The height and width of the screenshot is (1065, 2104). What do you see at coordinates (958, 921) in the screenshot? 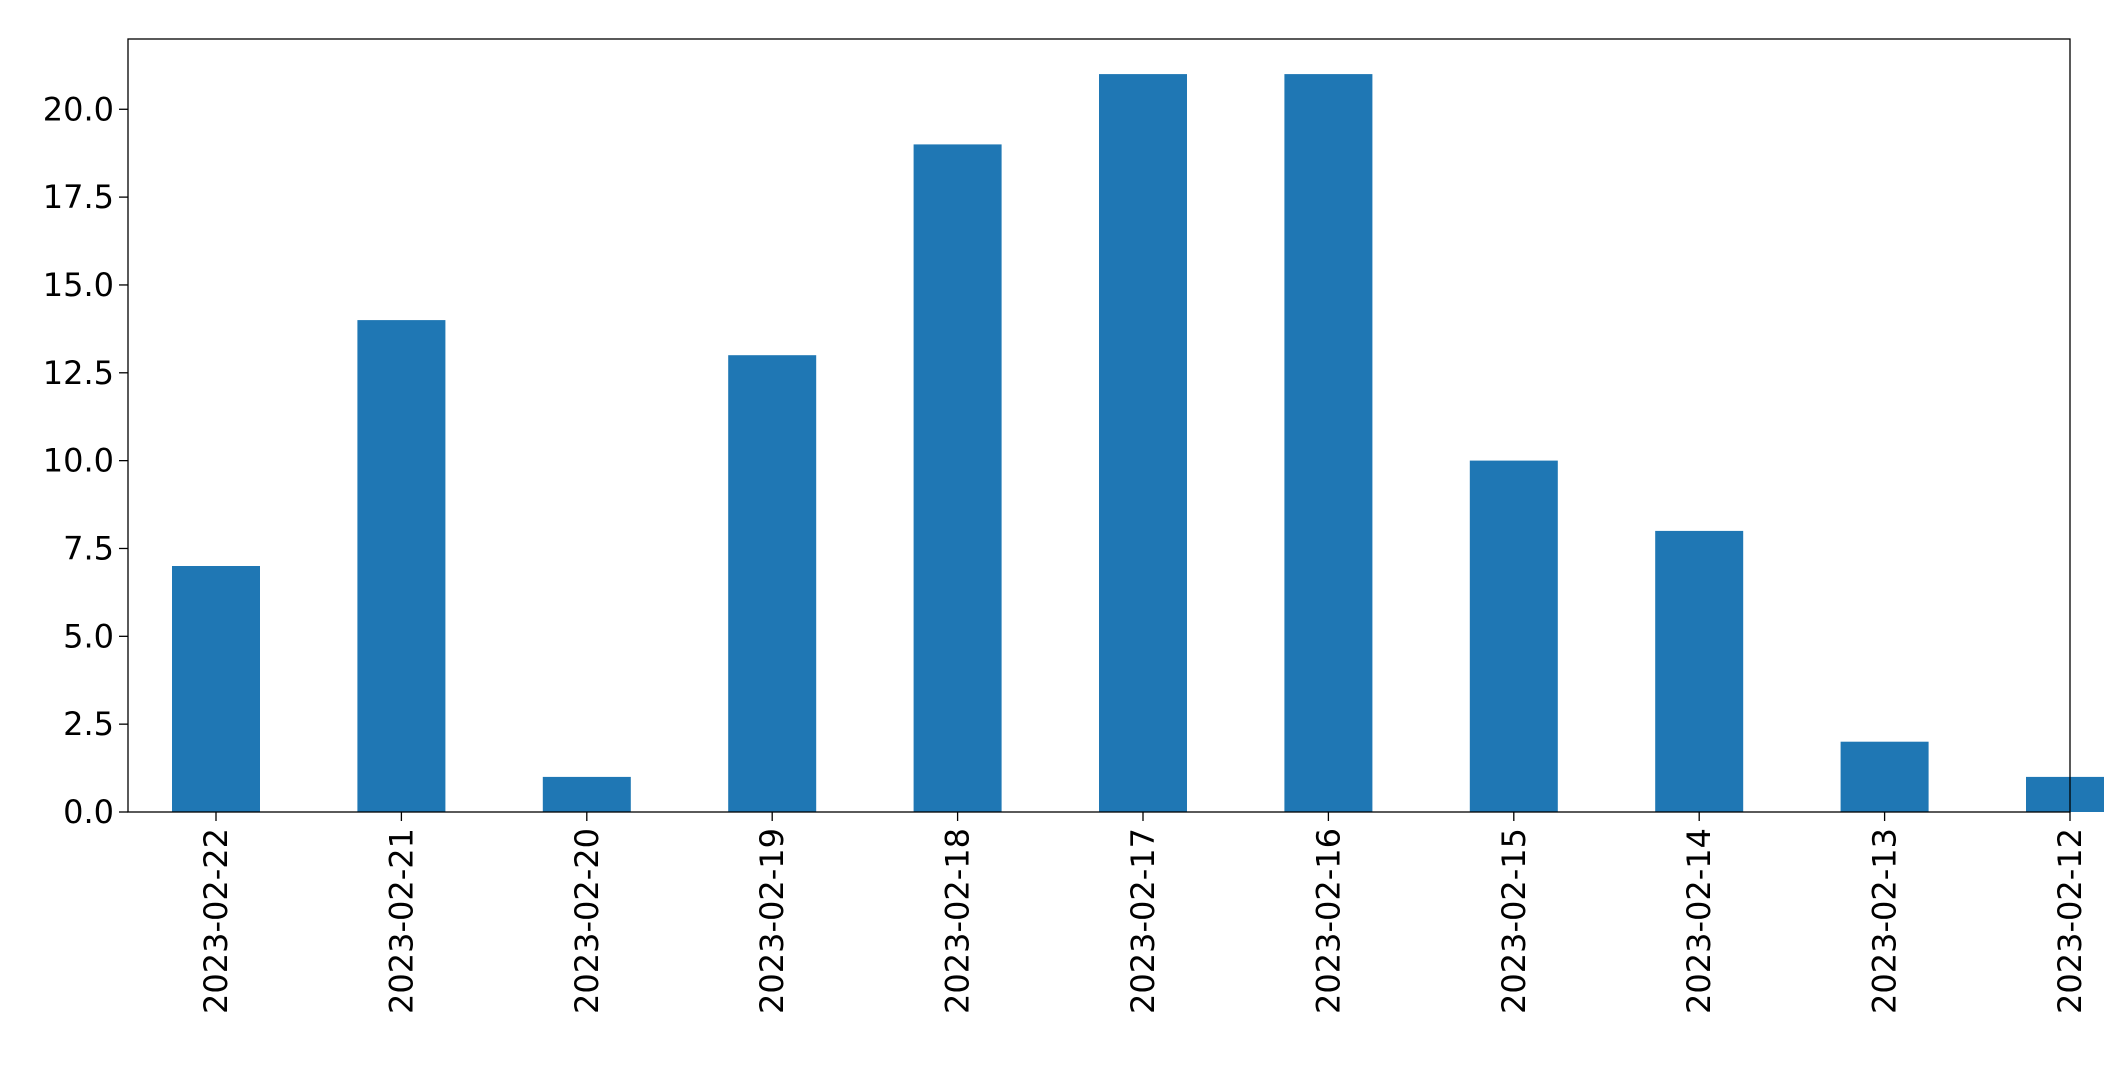
I see `x-tick-label: 2023-02-18` at bounding box center [958, 921].